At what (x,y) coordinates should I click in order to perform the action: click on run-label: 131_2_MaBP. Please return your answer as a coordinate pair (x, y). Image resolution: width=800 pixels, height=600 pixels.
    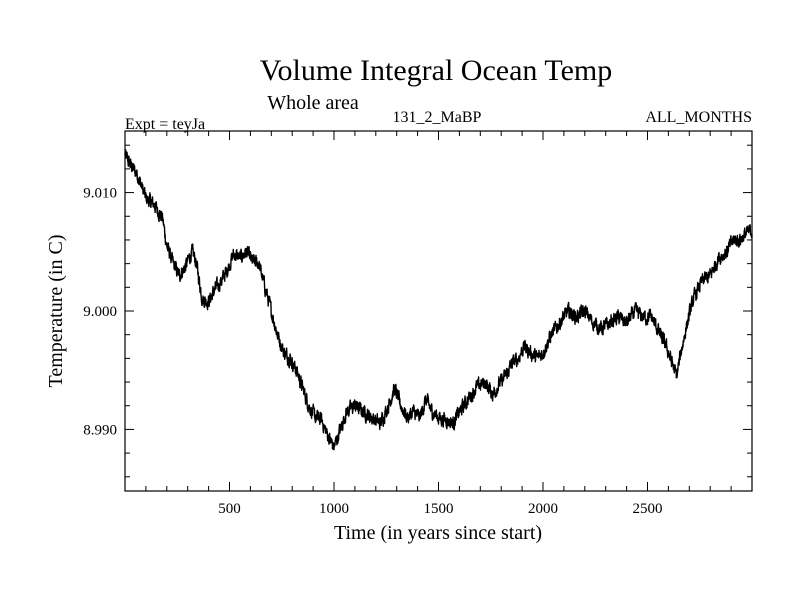
    Looking at the image, I should click on (437, 117).